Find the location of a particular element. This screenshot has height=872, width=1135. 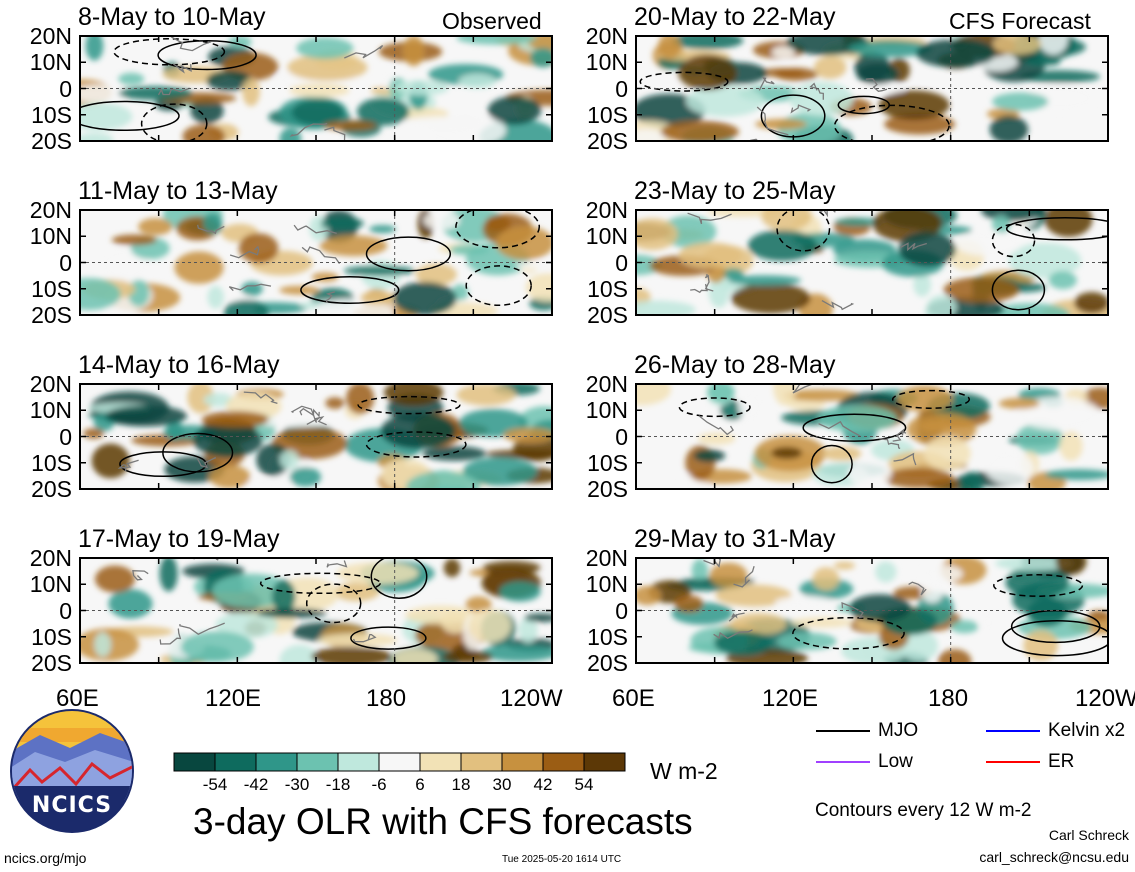

legend-label: ER is located at coordinates (1061, 761).